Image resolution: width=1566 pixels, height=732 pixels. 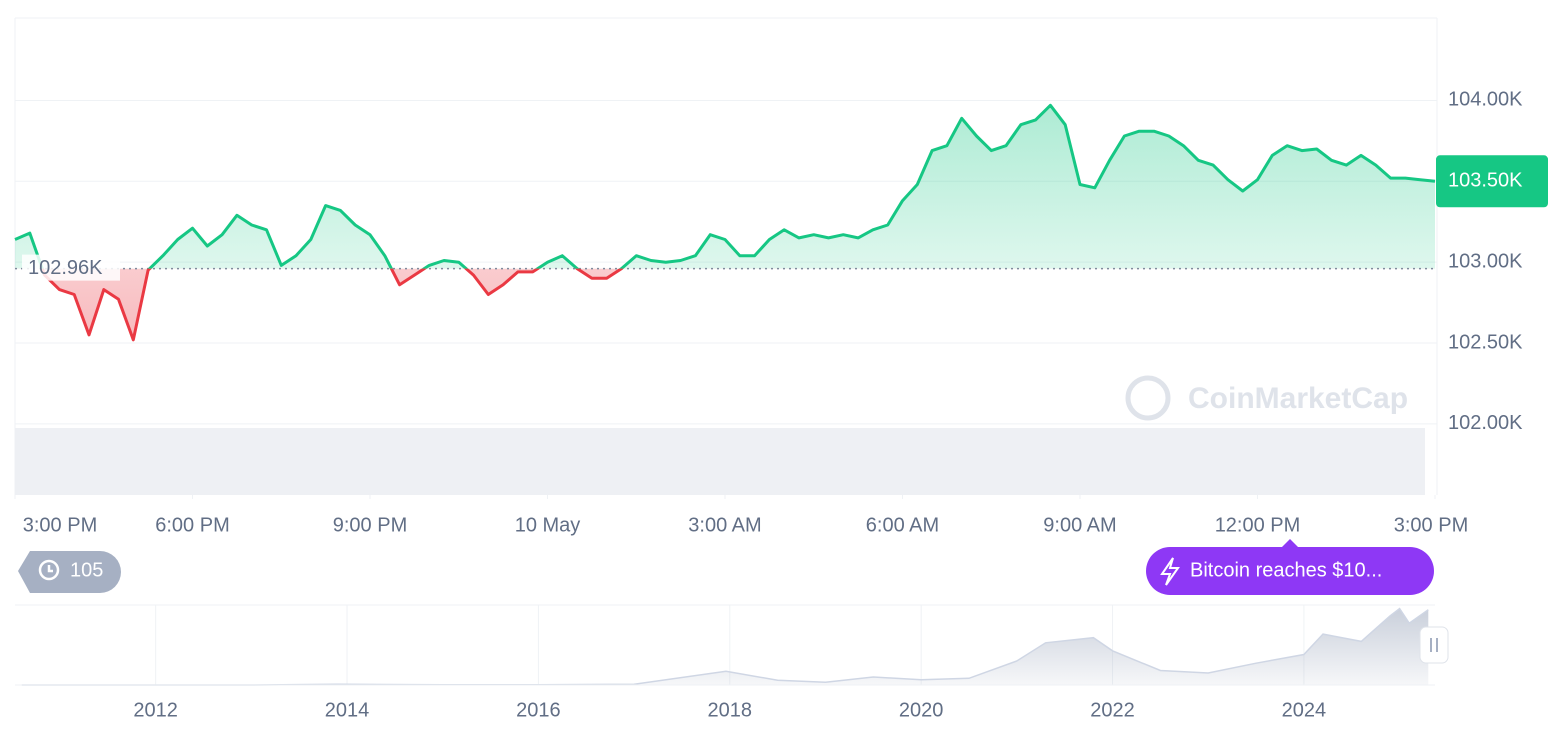 I want to click on reference-label: 102.96K, so click(x=65, y=268).